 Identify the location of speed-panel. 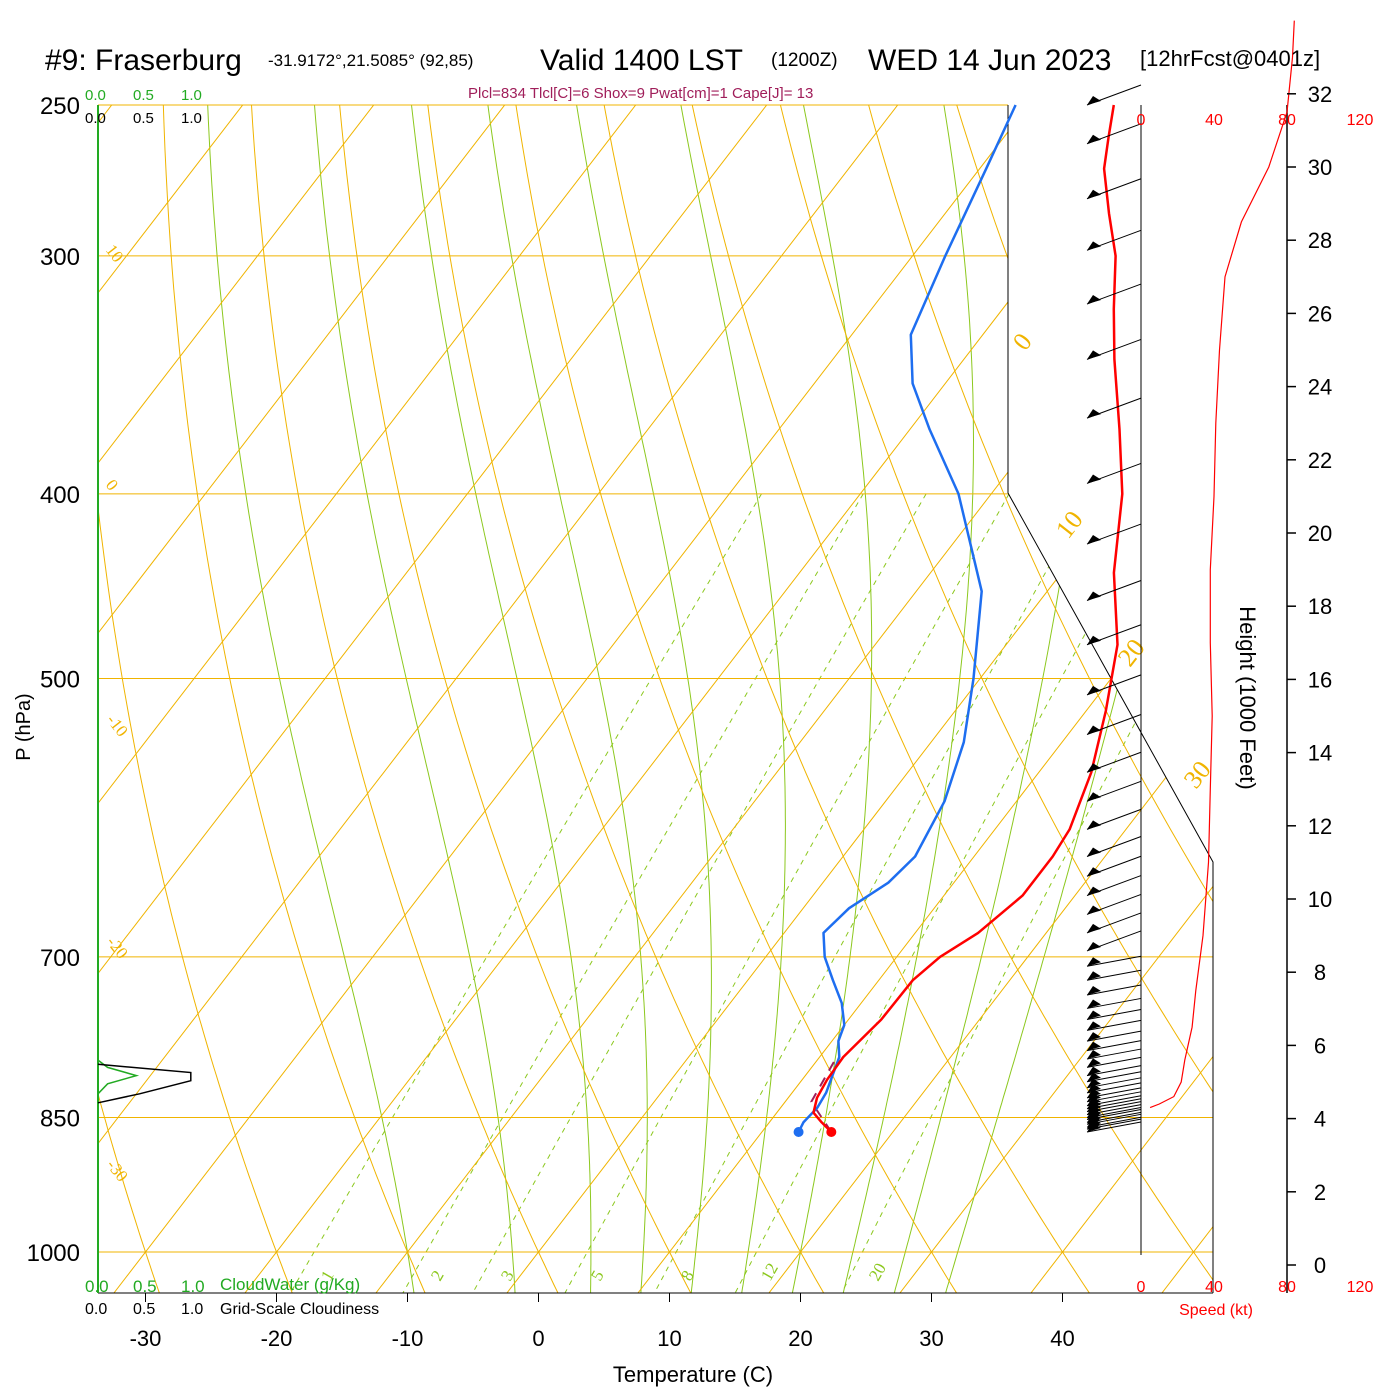
(1217, 656).